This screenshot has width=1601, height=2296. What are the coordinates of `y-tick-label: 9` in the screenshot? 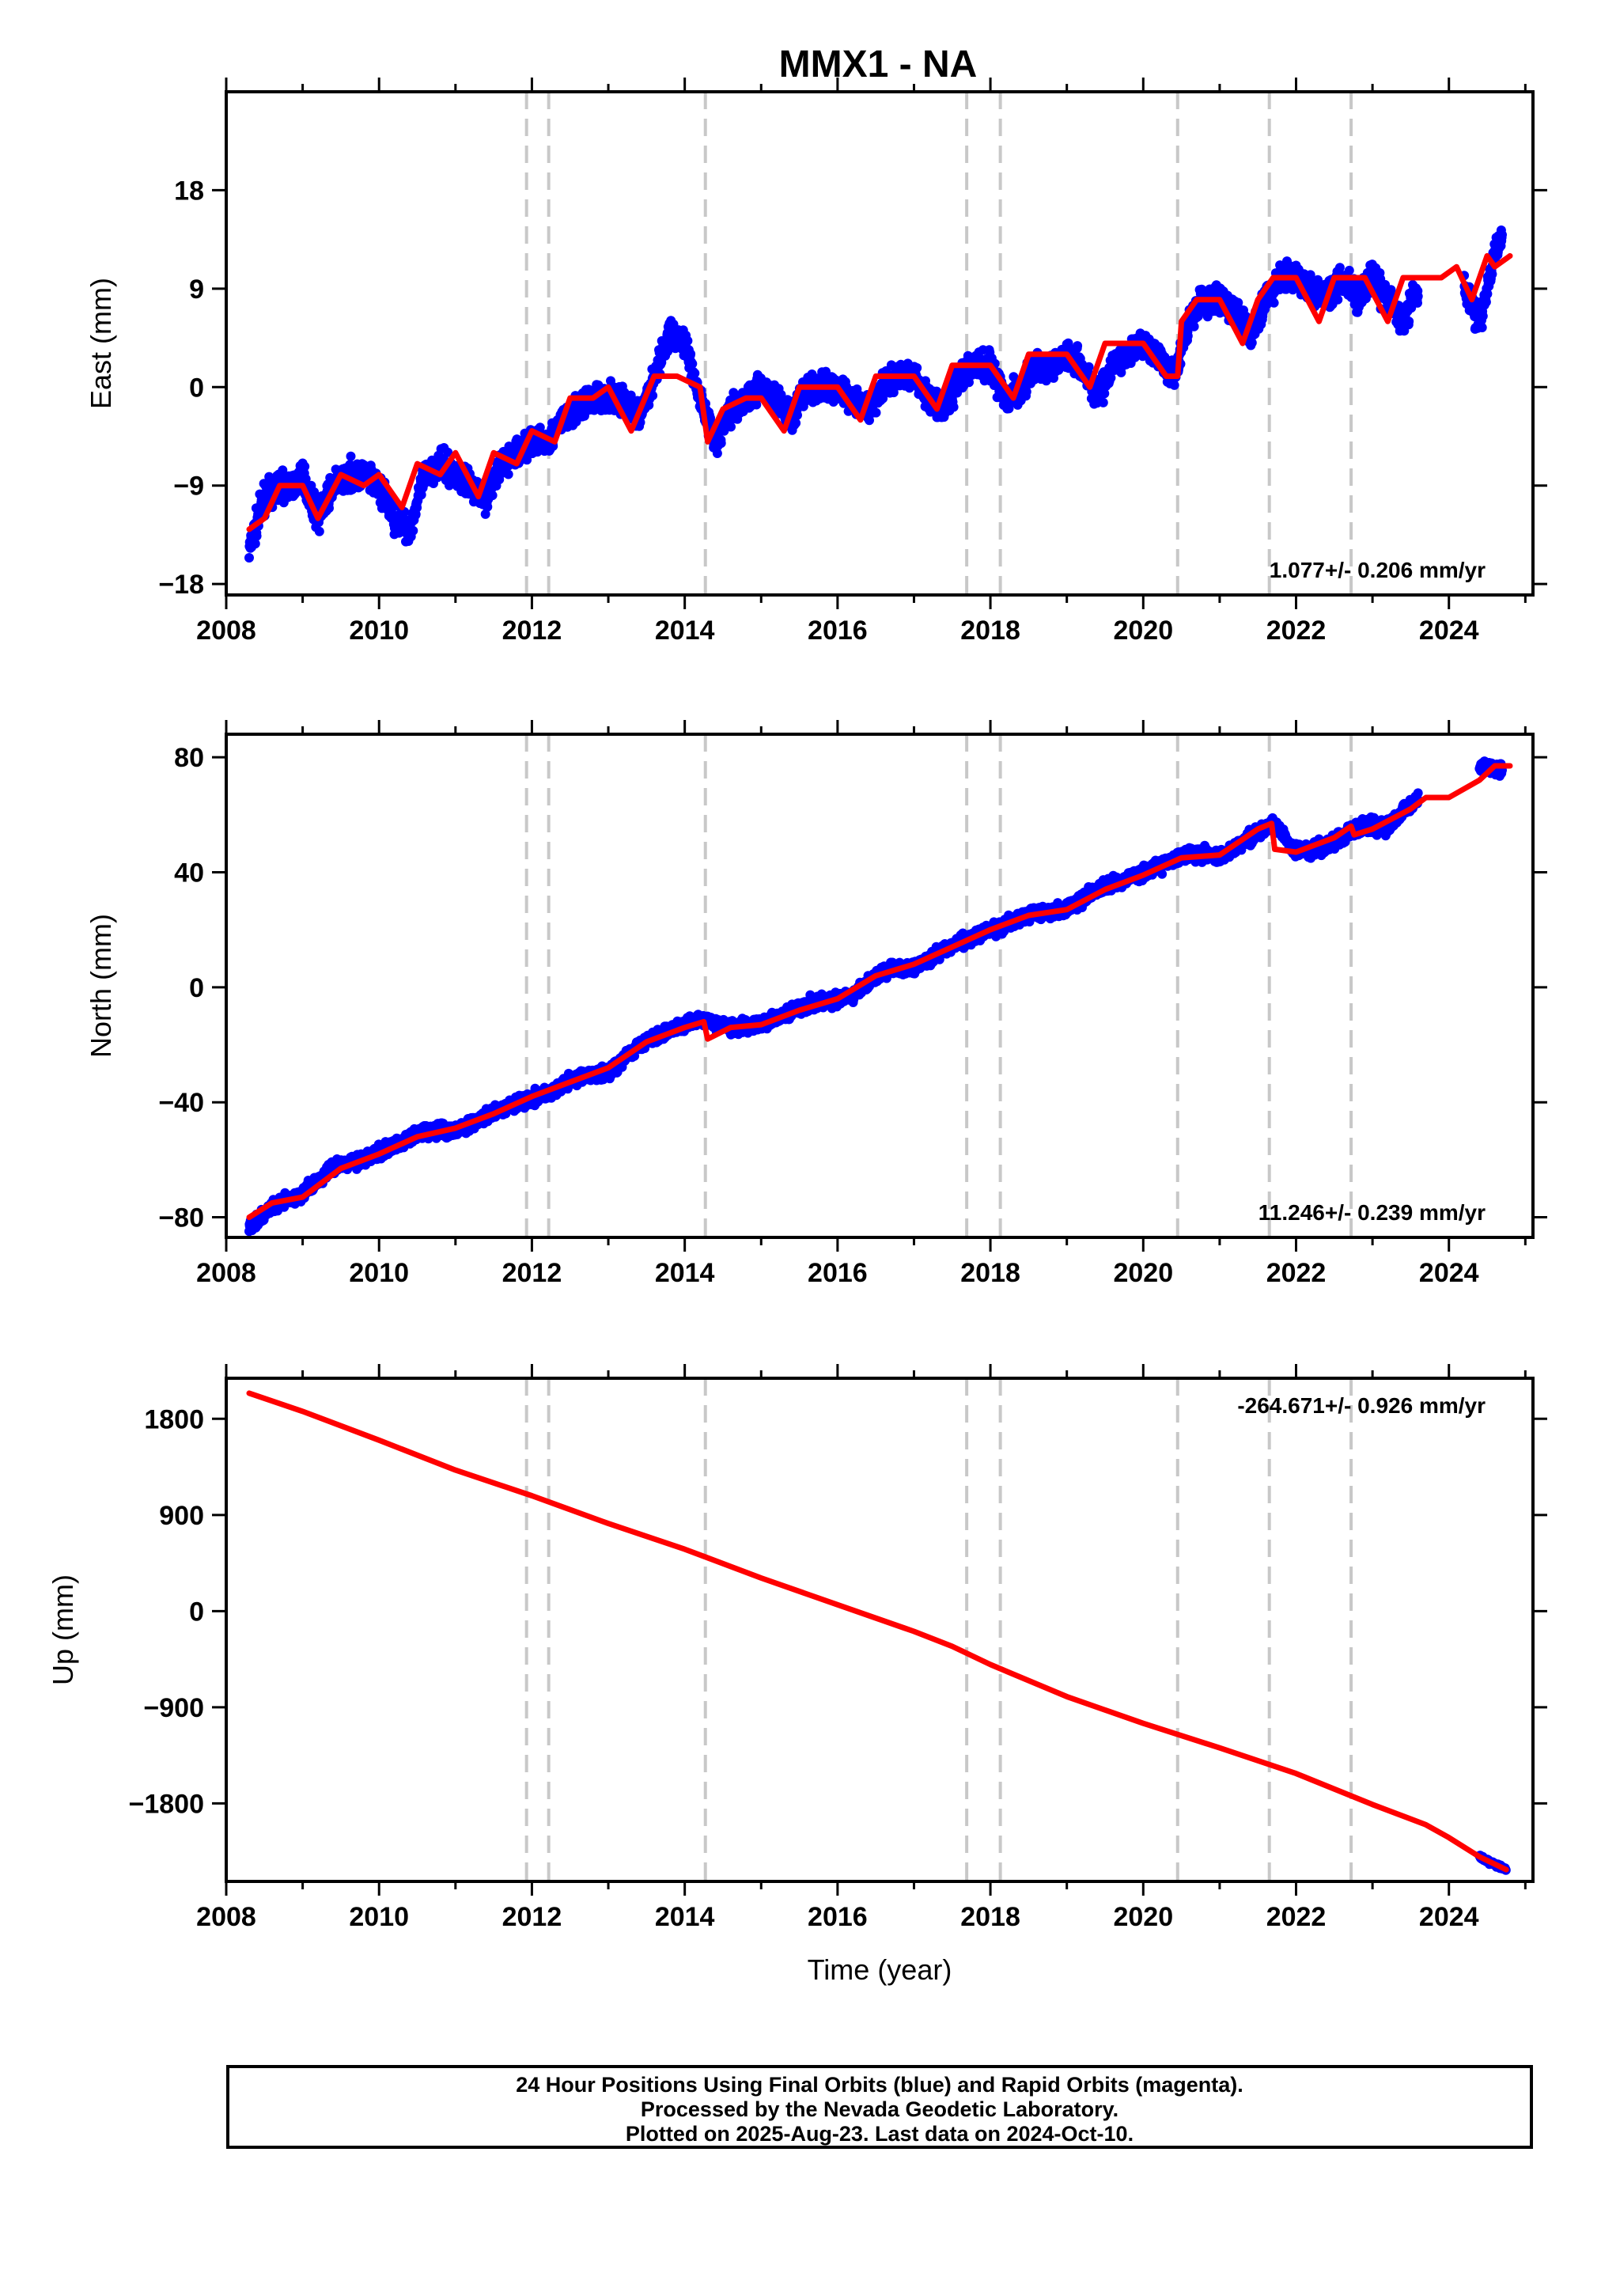 It's located at (197, 290).